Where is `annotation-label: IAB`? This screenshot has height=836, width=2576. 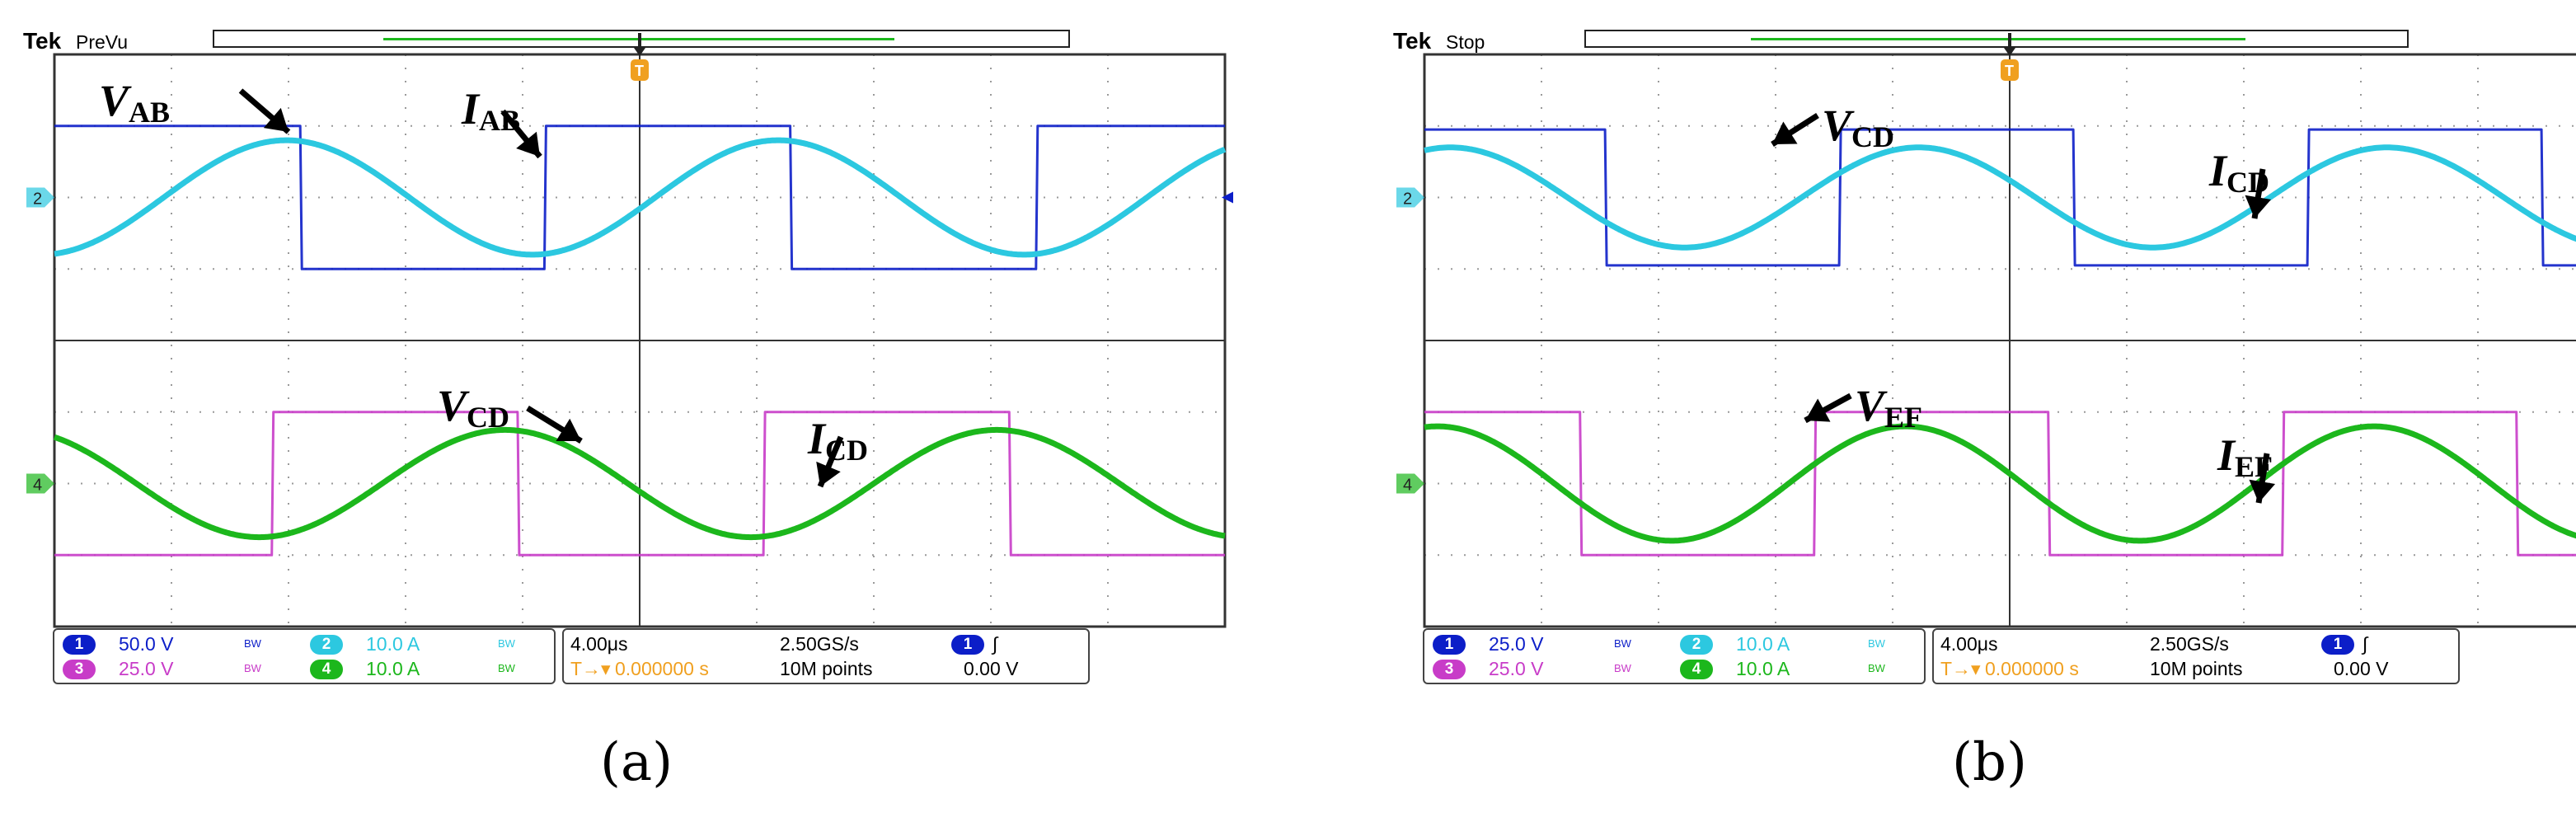
annotation-label: IAB is located at coordinates (491, 110).